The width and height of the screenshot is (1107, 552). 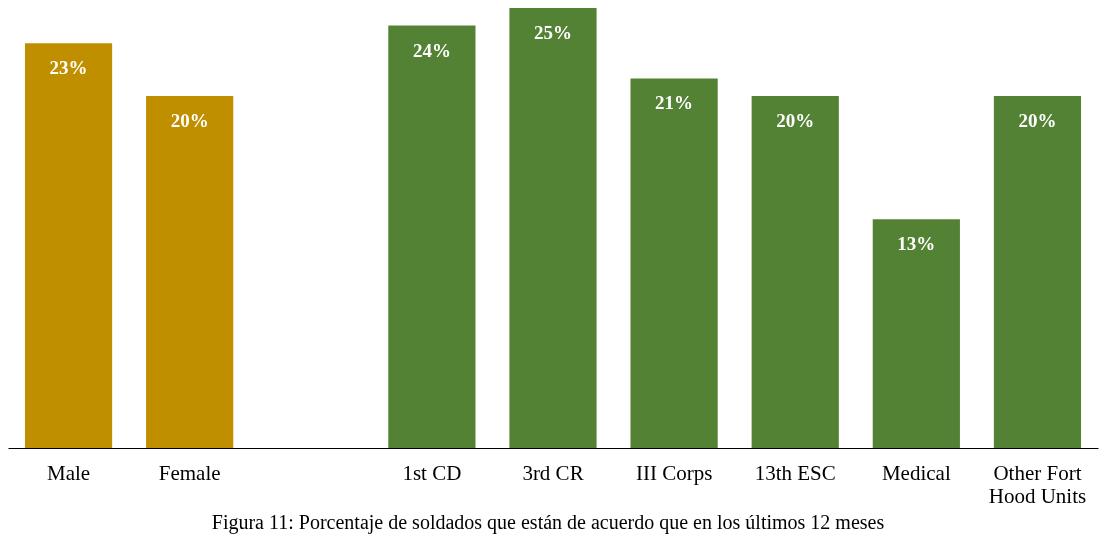 I want to click on x-tick-label: Male, so click(x=68, y=472).